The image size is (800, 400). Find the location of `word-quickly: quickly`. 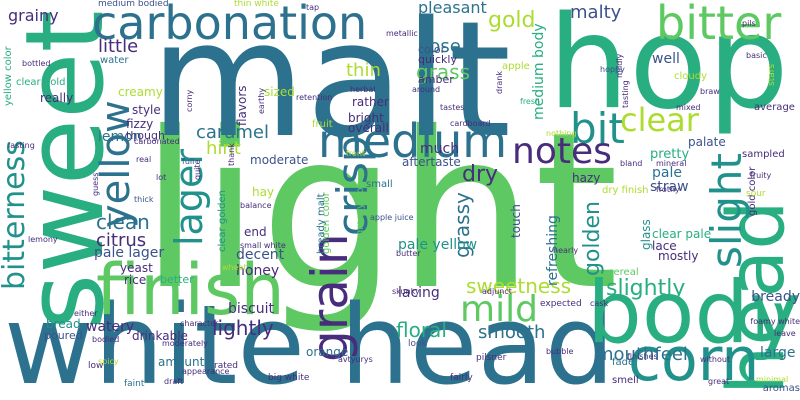

word-quickly: quickly is located at coordinates (437, 59).